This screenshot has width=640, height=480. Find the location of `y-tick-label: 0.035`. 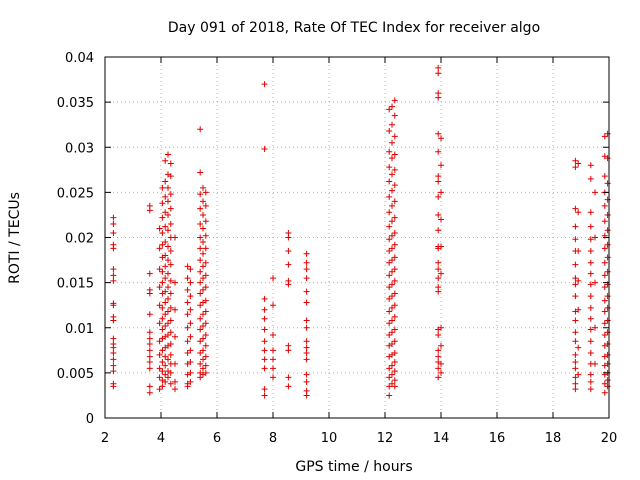

y-tick-label: 0.035 is located at coordinates (75, 103).